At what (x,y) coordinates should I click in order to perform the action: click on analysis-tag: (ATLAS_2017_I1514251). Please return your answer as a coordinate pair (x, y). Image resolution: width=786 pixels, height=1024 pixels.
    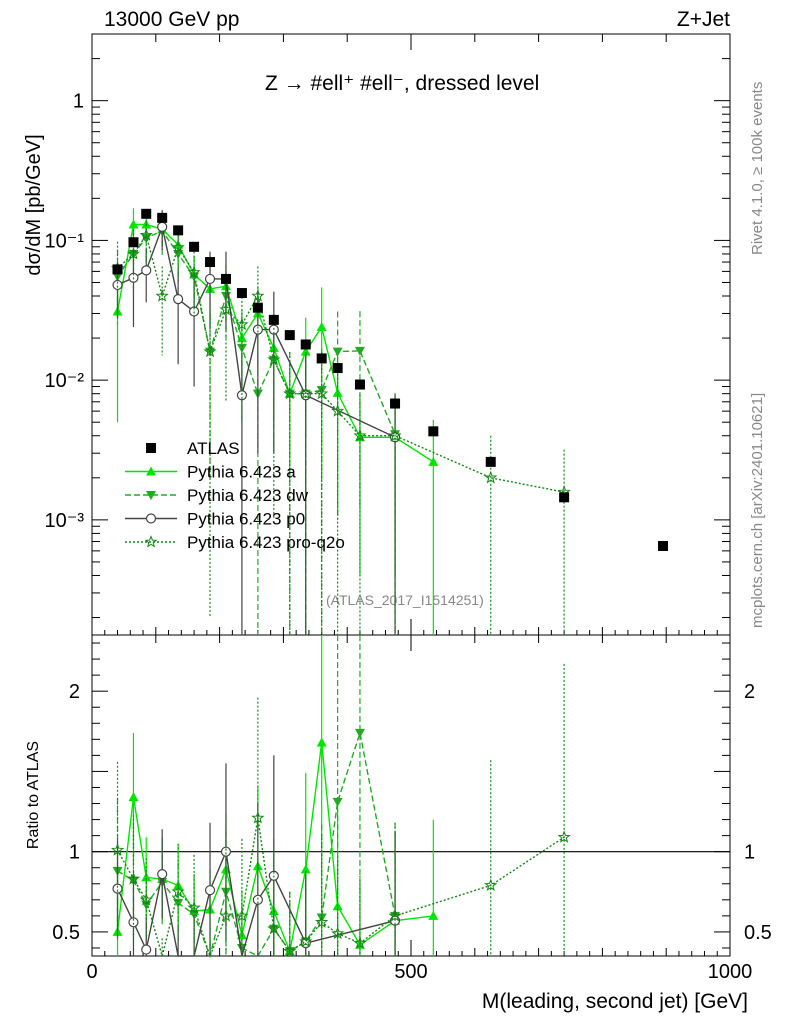
    Looking at the image, I should click on (405, 600).